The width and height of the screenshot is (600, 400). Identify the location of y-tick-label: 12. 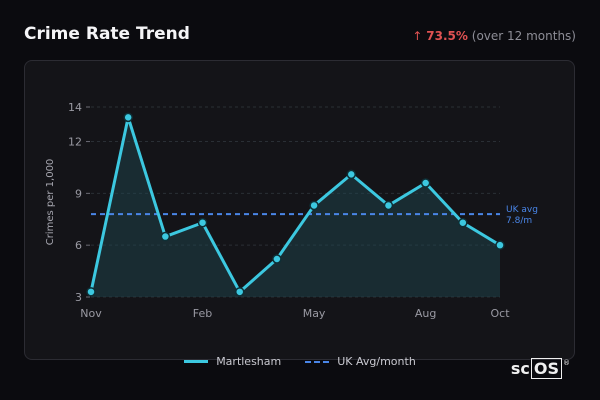
(75, 142).